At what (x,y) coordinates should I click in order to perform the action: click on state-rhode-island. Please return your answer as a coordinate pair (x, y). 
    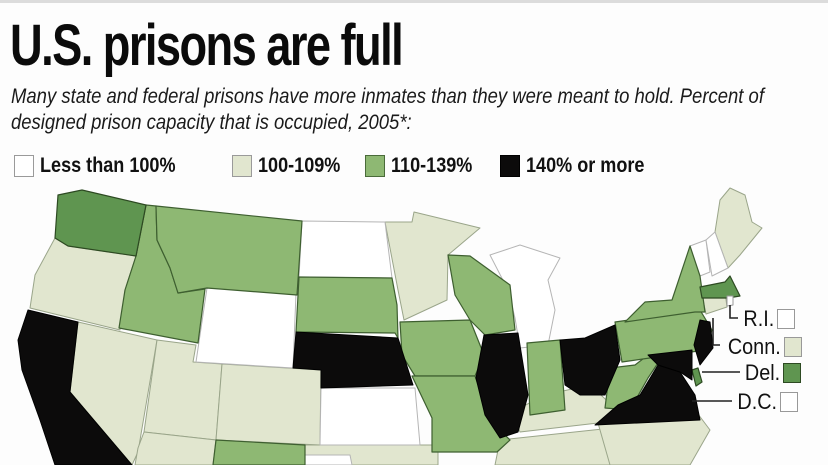
    Looking at the image, I should click on (730, 301).